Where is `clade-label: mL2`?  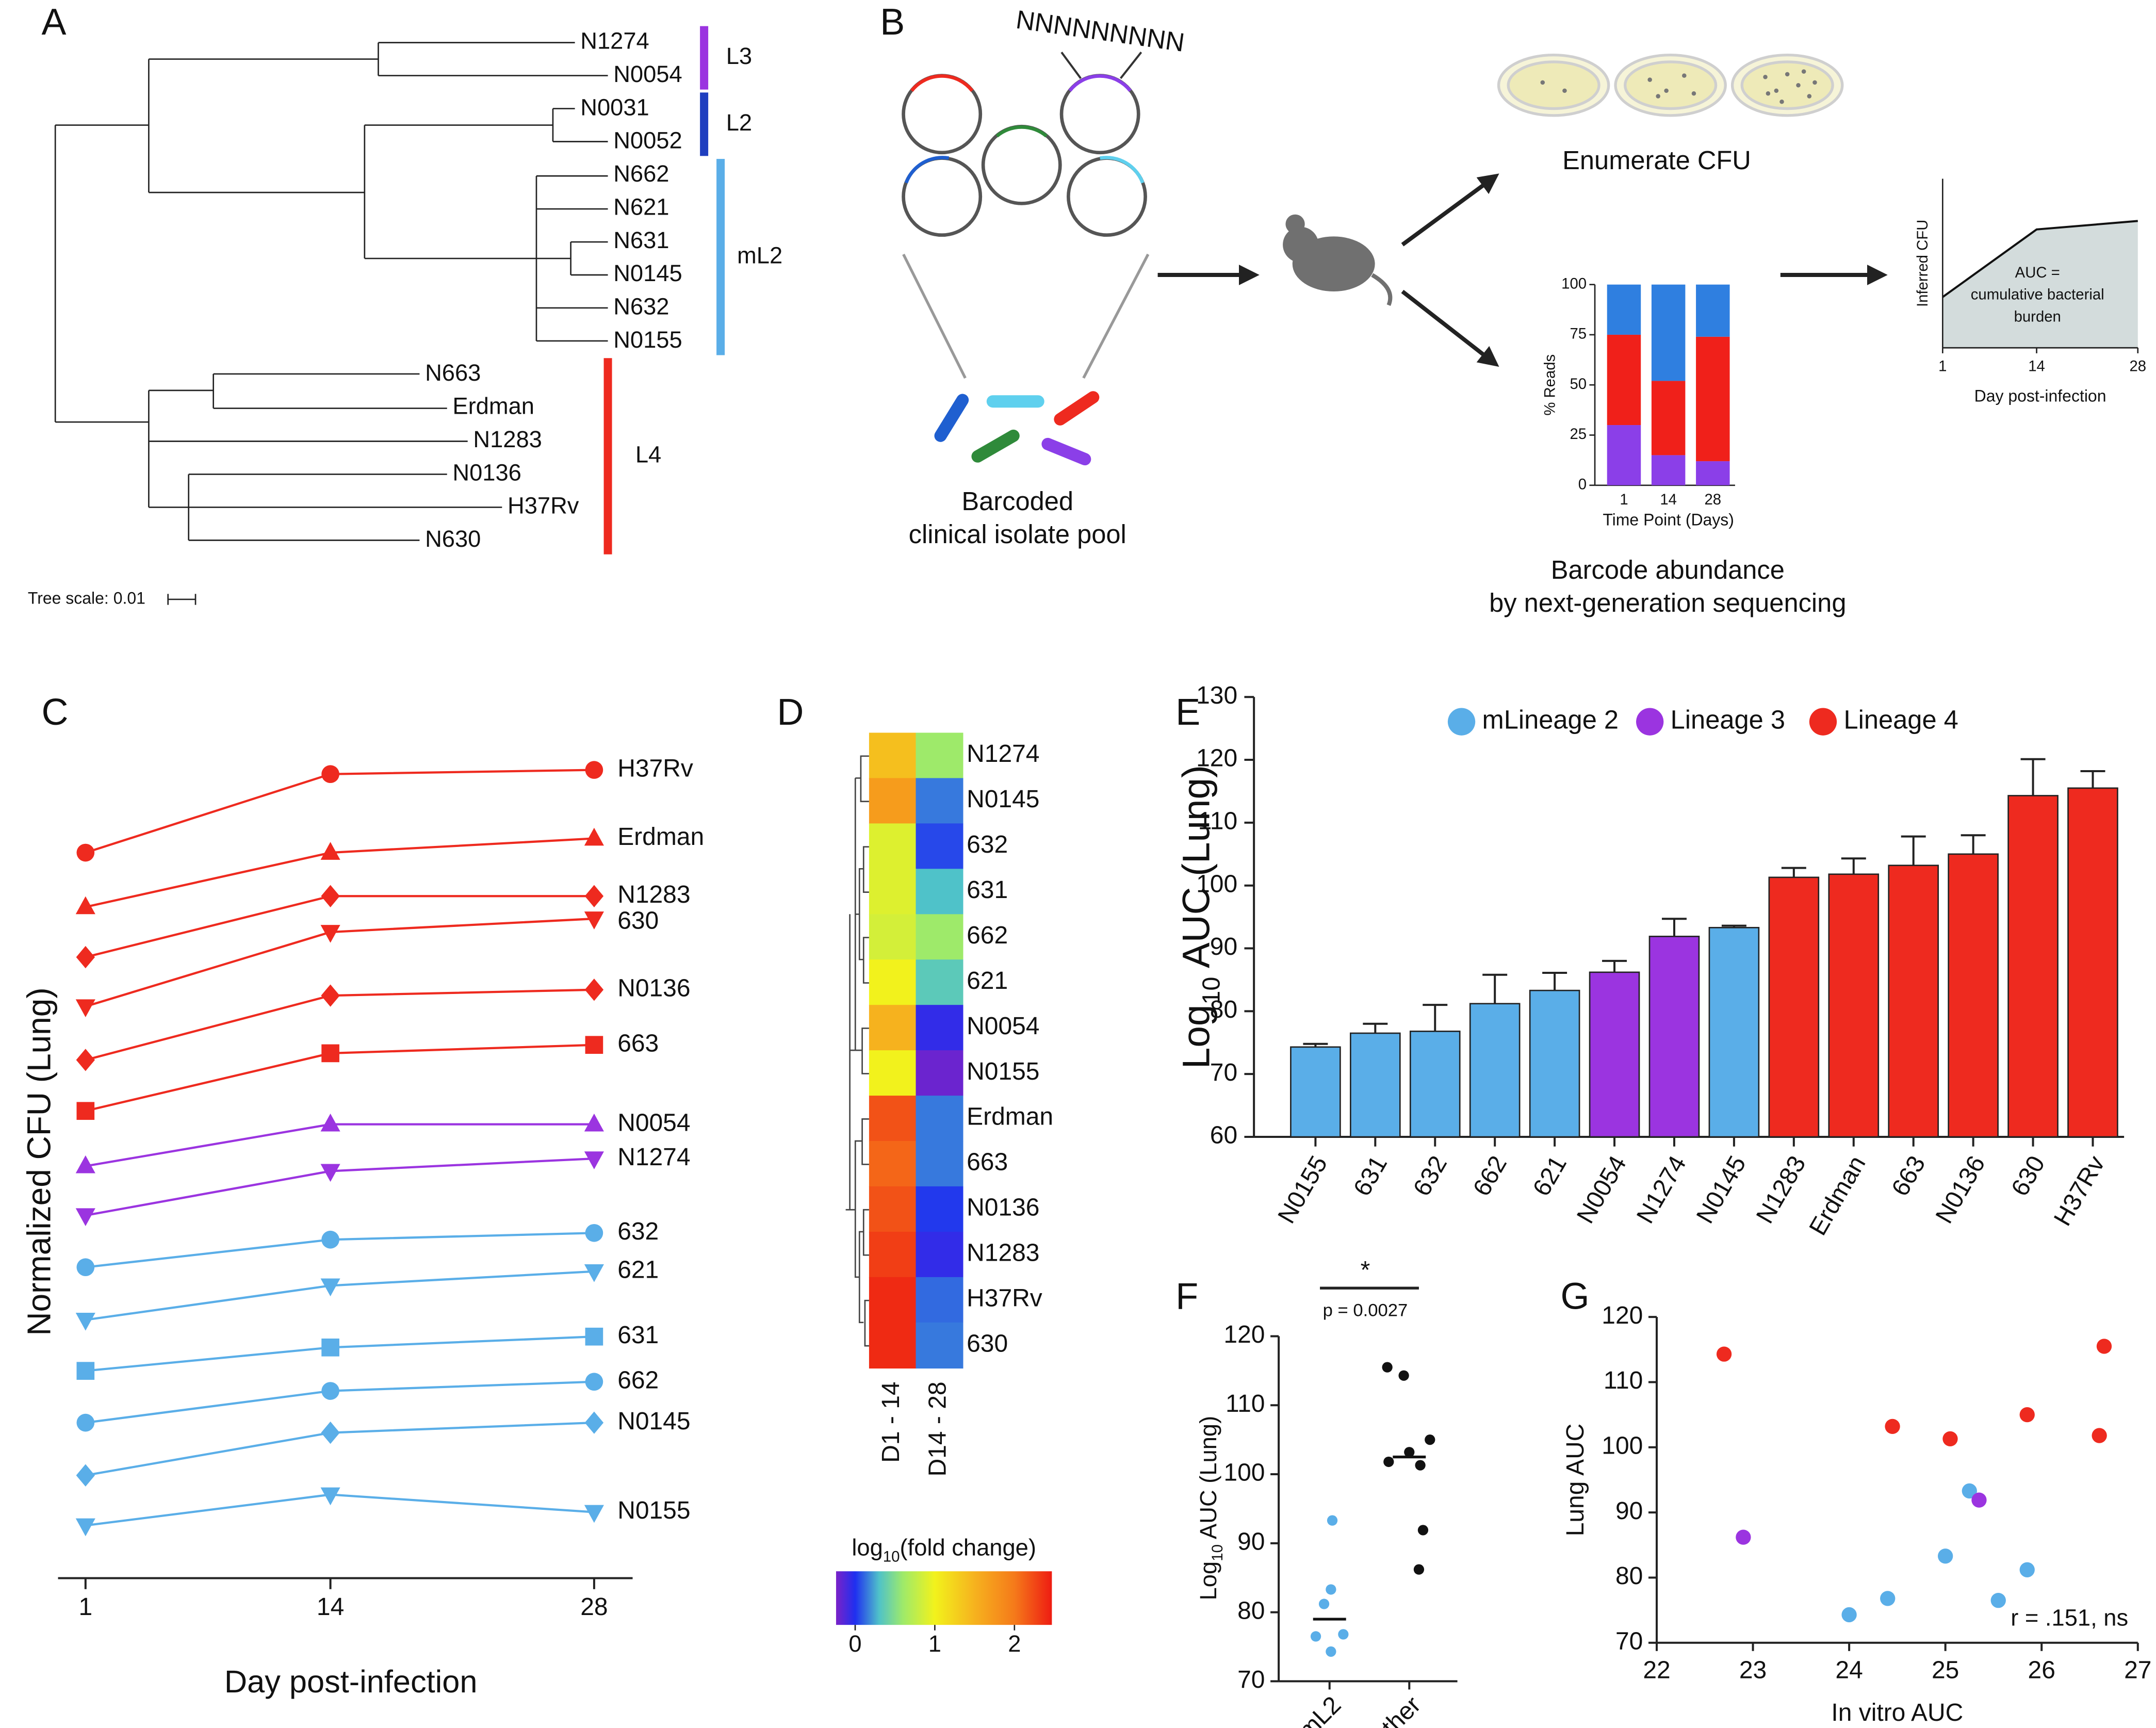
clade-label: mL2 is located at coordinates (760, 255).